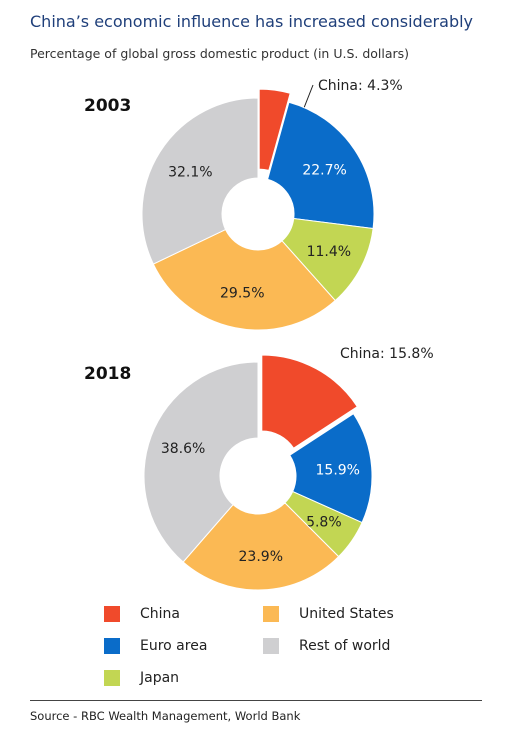  Describe the element at coordinates (112, 646) in the screenshot. I see `legend-swatch-euro-area` at that location.